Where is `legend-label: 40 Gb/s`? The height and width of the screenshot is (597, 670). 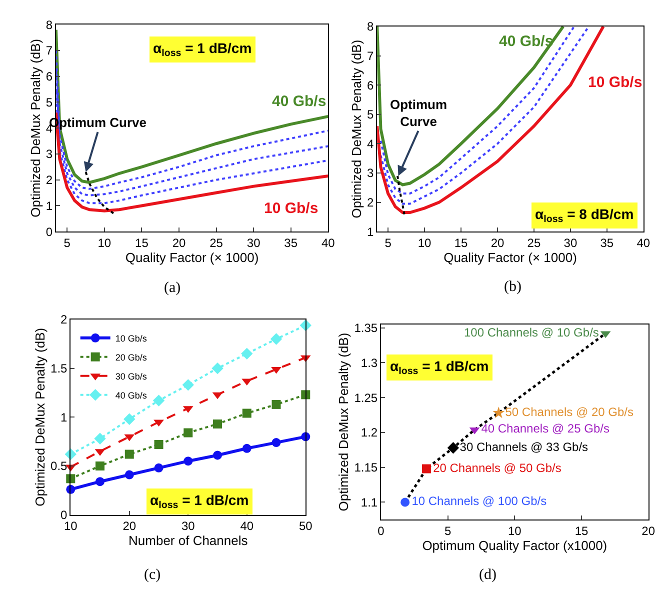
legend-label: 40 Gb/s is located at coordinates (131, 395).